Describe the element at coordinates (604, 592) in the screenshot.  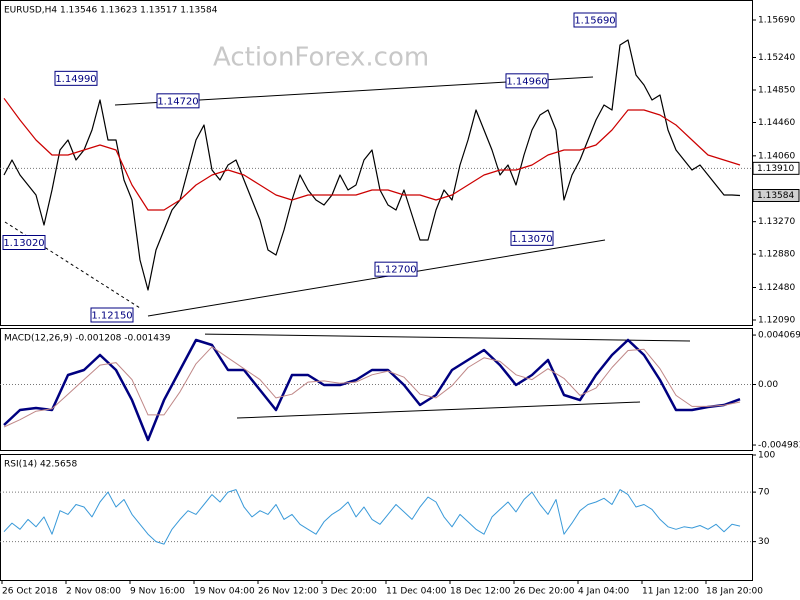
I see `x-tick-label: 4 Jan 04:00` at that location.